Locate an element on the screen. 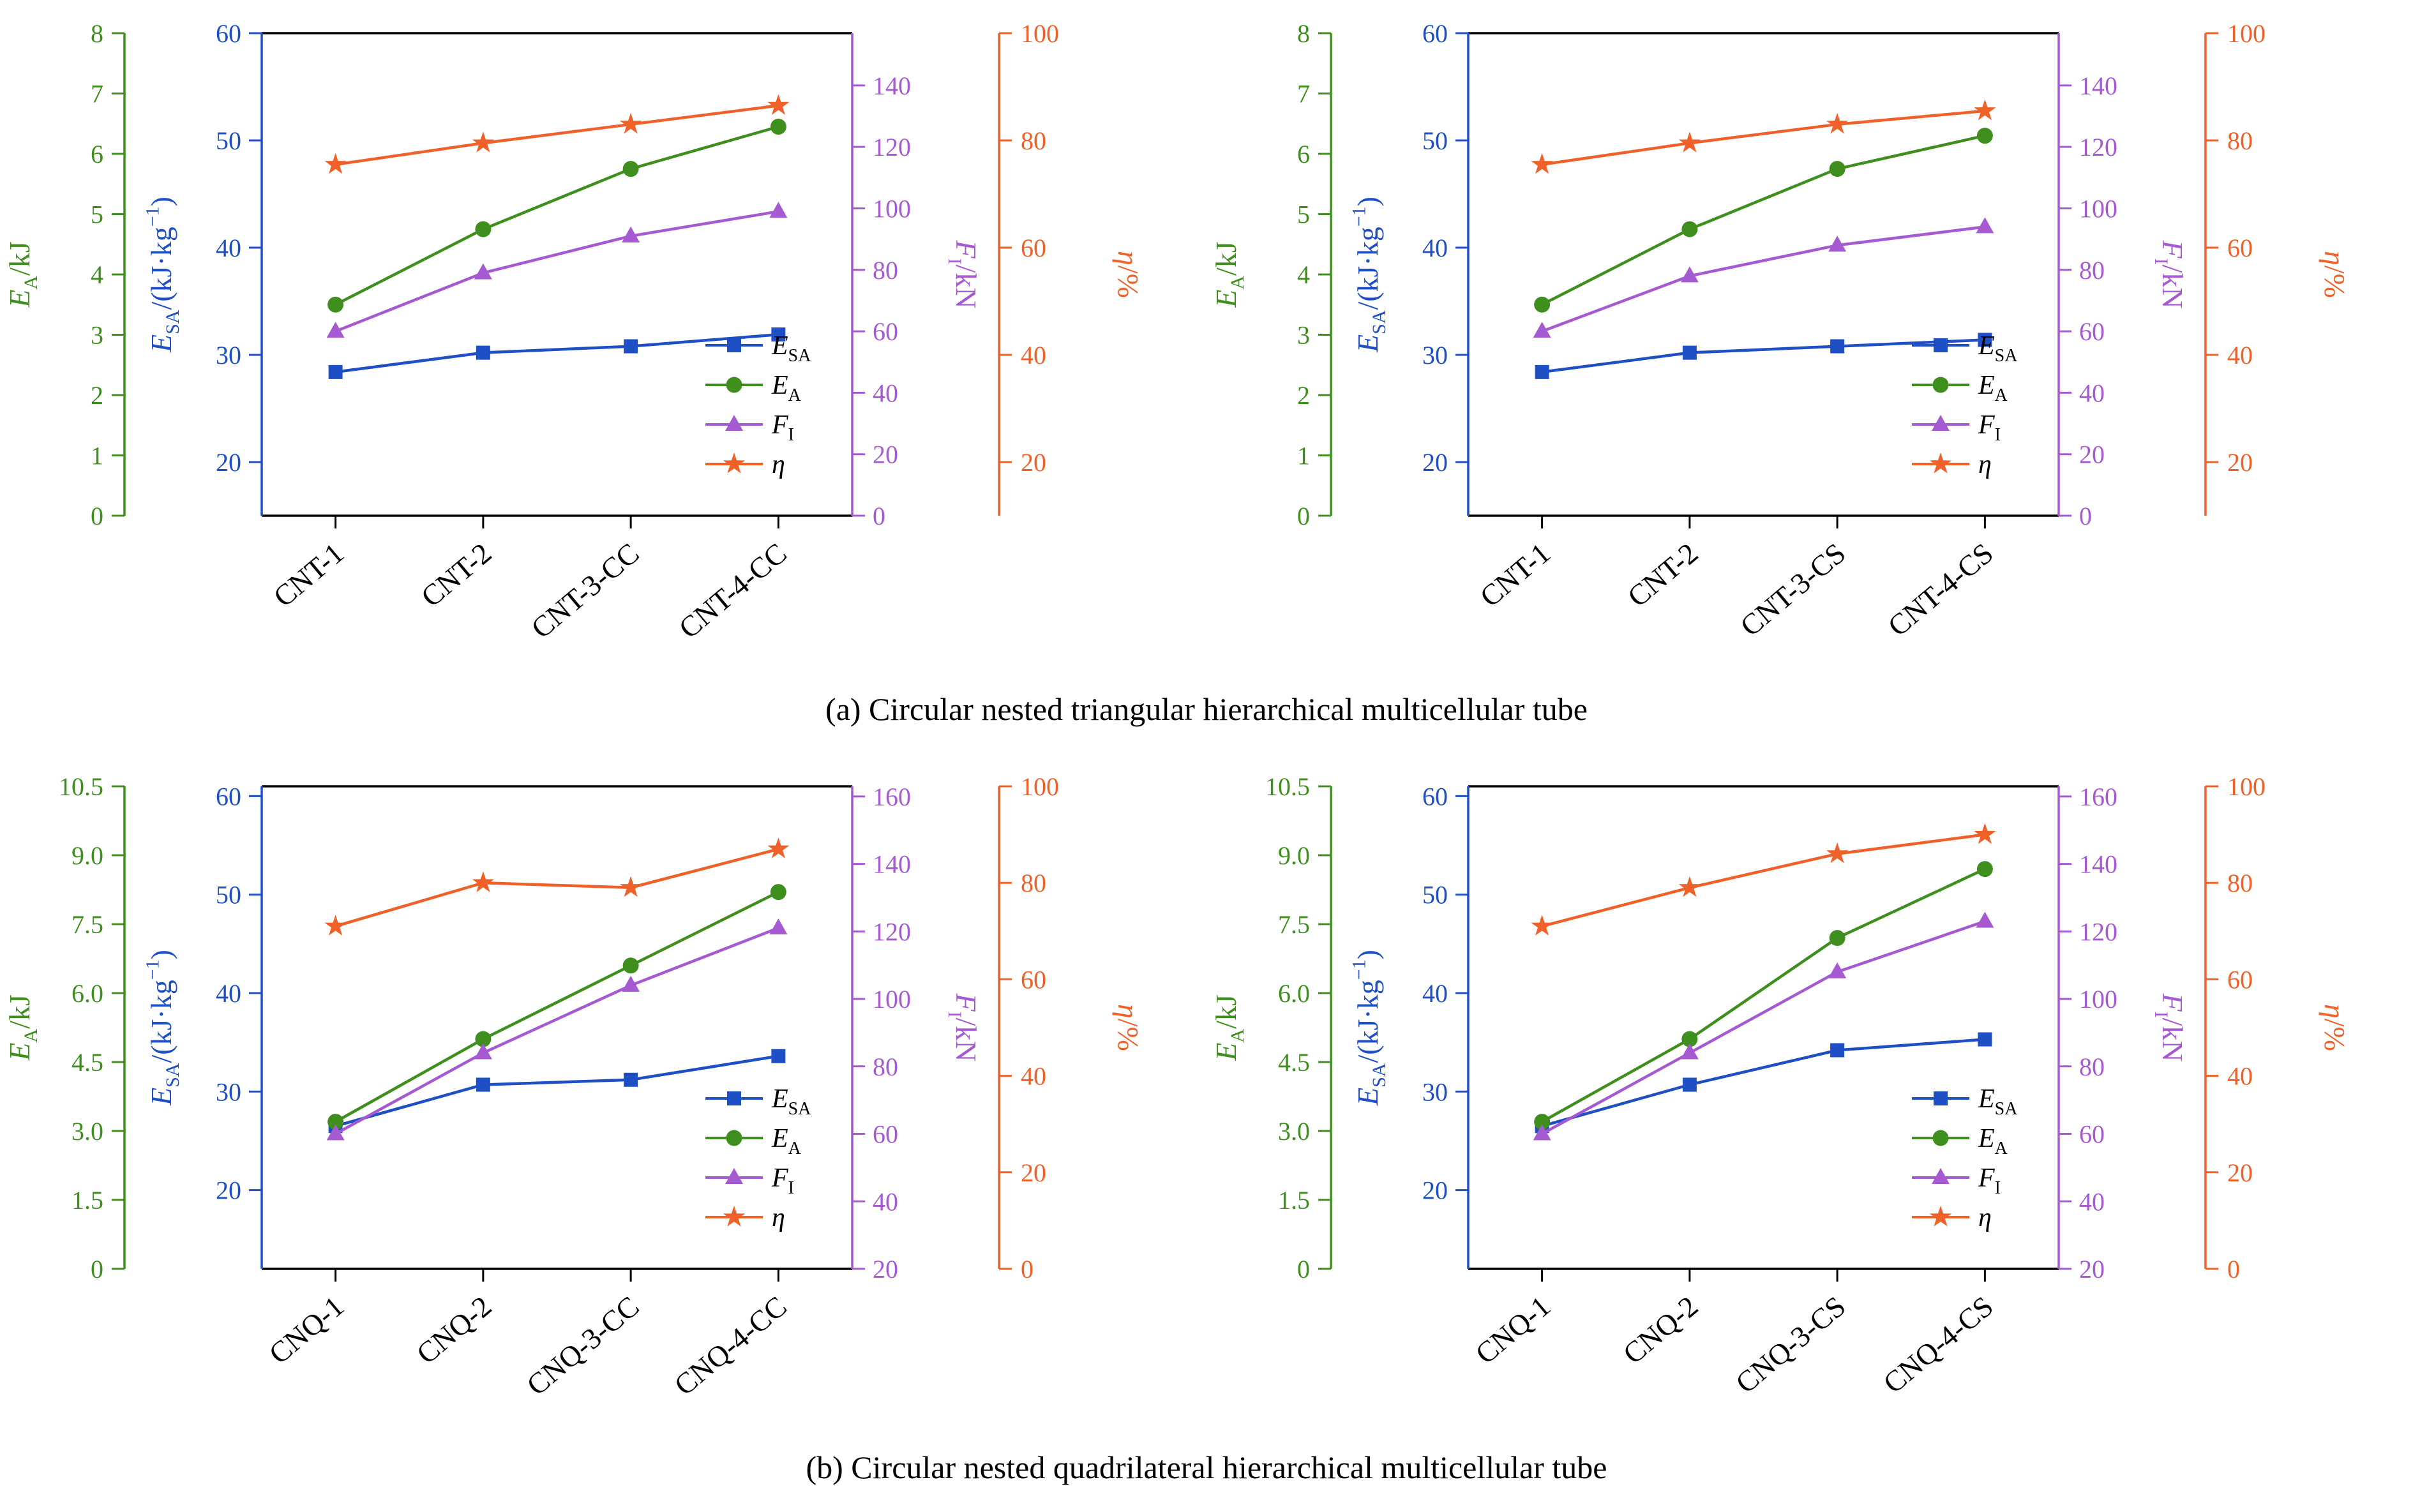 This screenshot has height=1512, width=2413. blue-tick-label: 50 is located at coordinates (1435, 895).